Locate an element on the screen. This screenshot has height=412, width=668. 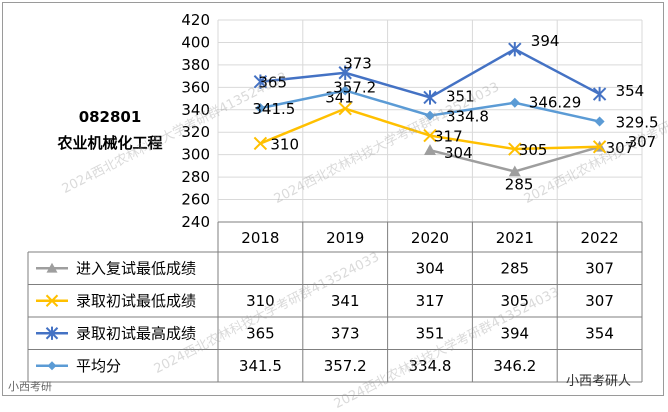
x-tick-label: 2021 is located at coordinates (515, 238).